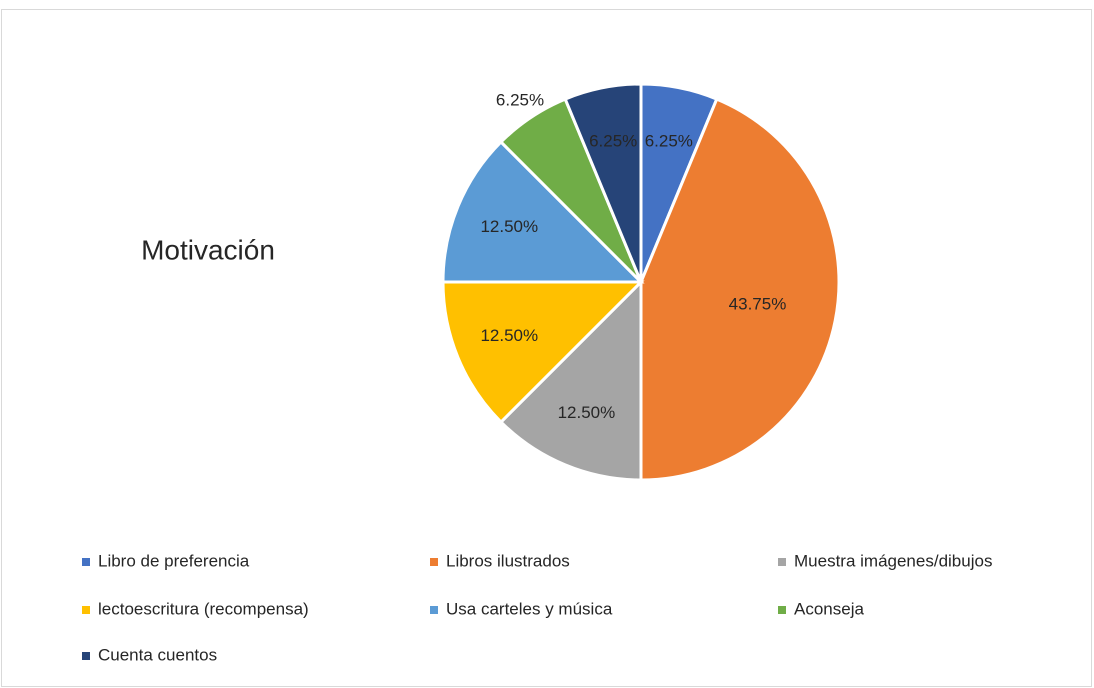 The image size is (1094, 688). I want to click on data-label: 43.75%, so click(758, 304).